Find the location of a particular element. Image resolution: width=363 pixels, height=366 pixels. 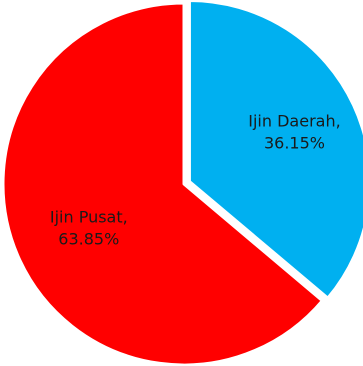

data-label-value: 63.85% is located at coordinates (88, 238).